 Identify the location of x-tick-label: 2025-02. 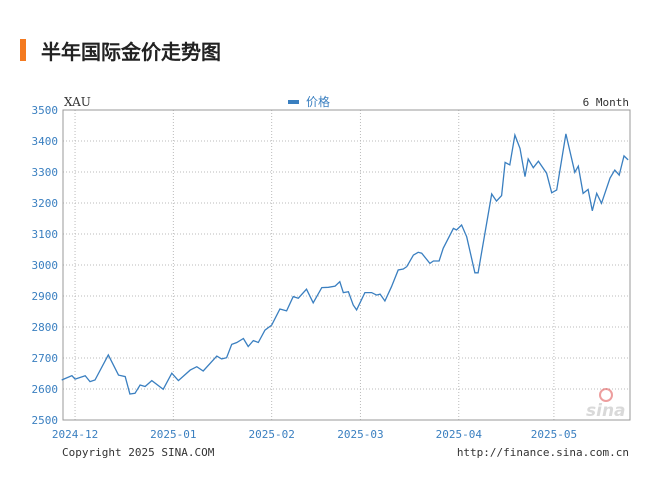
(271, 434).